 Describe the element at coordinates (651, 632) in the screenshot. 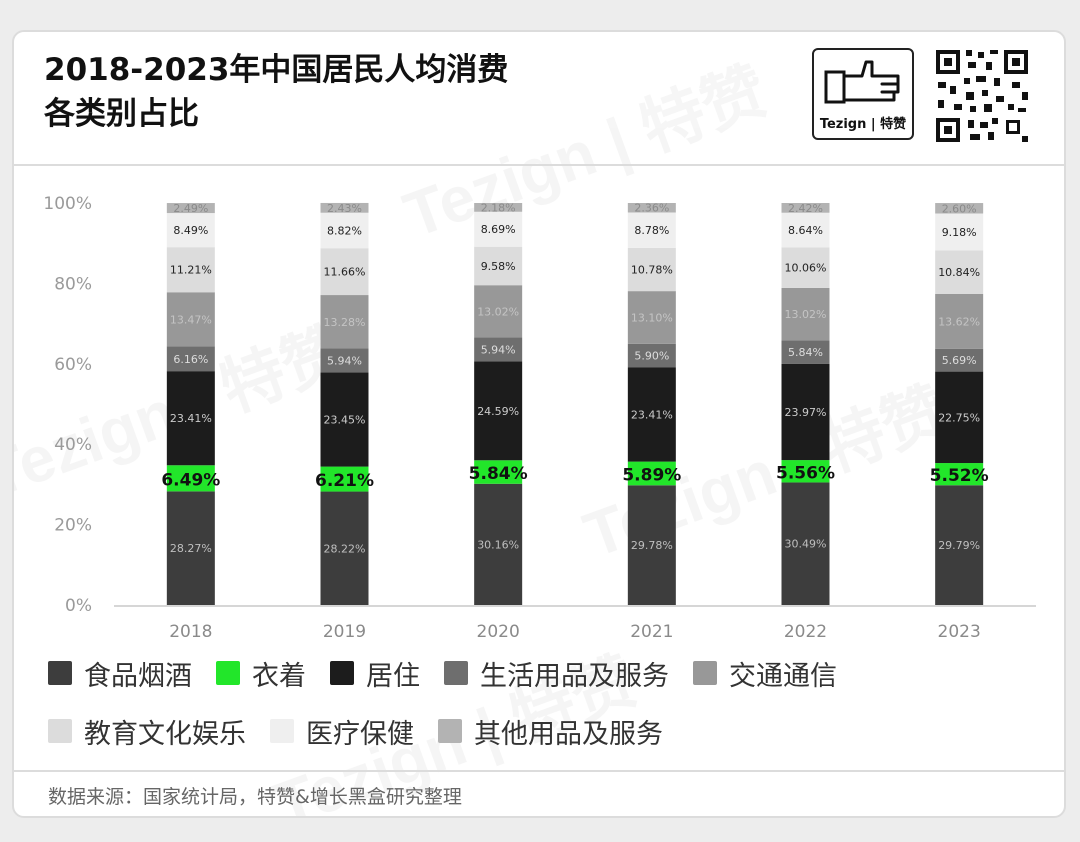

I see `x-tick-label: 2021` at that location.